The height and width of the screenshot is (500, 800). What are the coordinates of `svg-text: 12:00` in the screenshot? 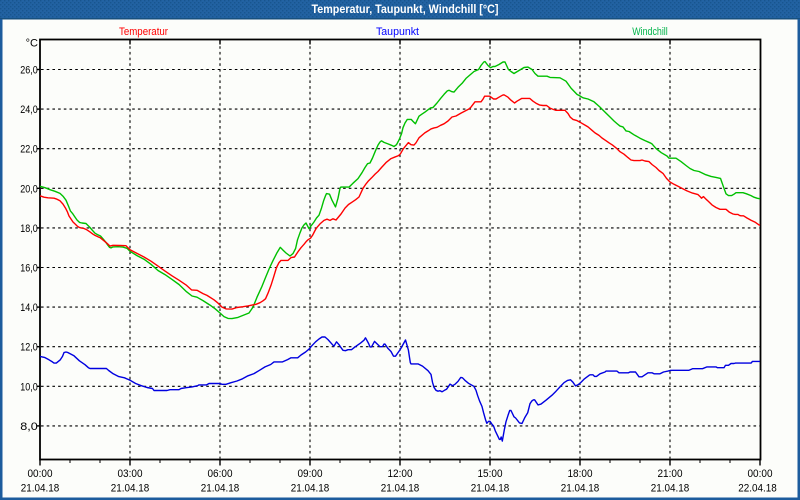 It's located at (400, 474).